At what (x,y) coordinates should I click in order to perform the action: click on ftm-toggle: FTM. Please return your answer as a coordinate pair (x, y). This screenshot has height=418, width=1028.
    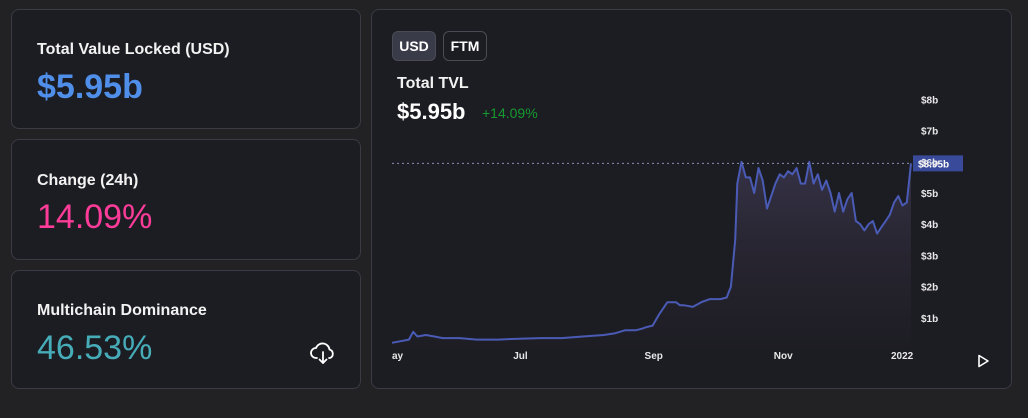
    Looking at the image, I should click on (465, 46).